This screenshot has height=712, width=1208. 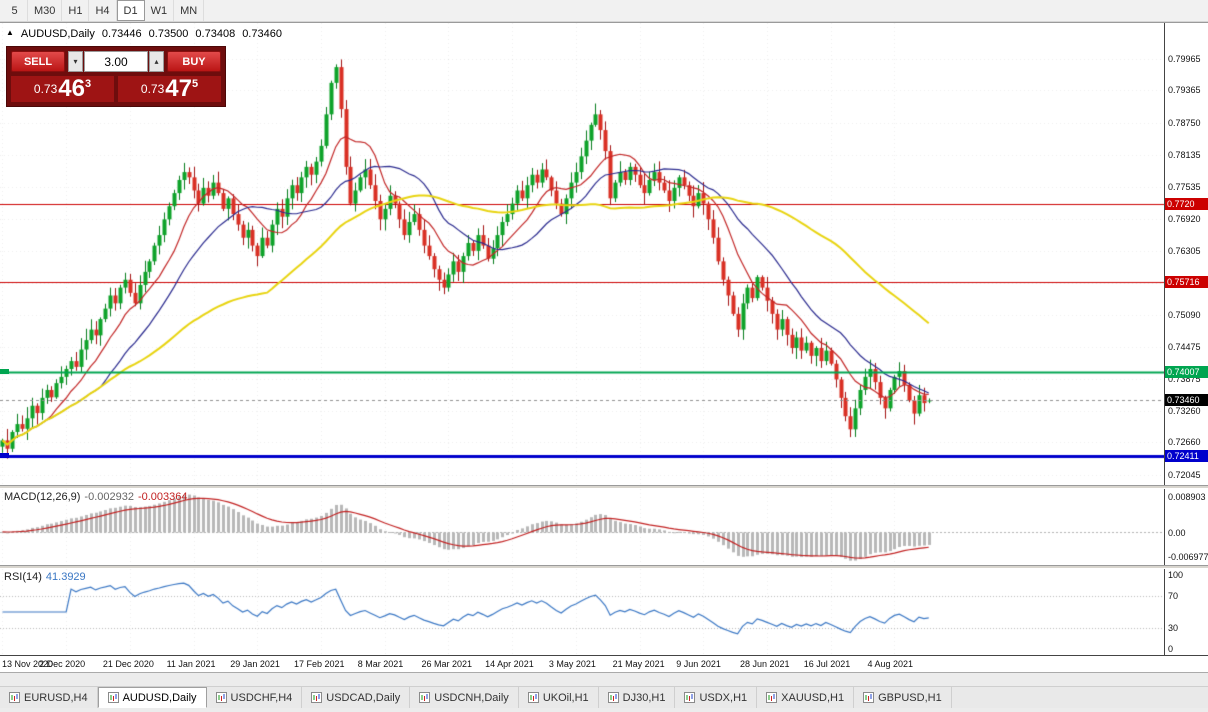 I want to click on date-axis-label: 4 Aug 2021, so click(x=890, y=664).